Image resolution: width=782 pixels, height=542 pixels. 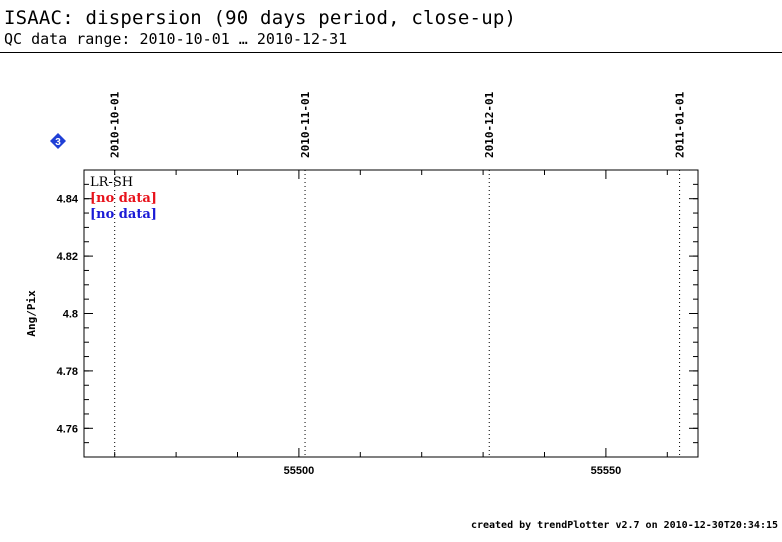 I want to click on y-tick-label: 4.76, so click(x=67, y=429).